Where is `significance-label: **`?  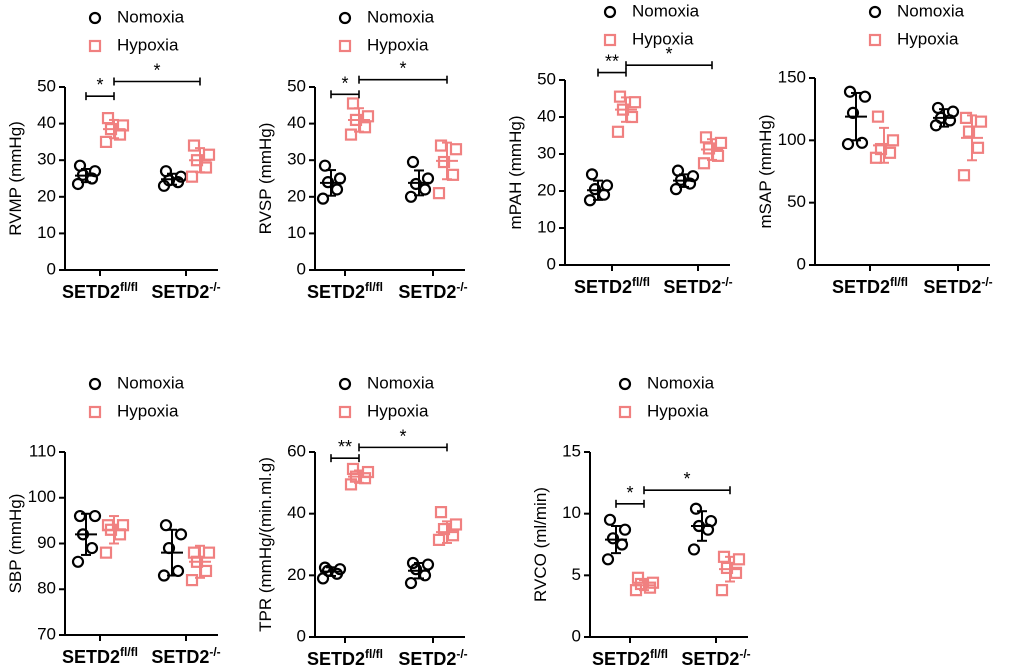
significance-label: ** is located at coordinates (612, 62).